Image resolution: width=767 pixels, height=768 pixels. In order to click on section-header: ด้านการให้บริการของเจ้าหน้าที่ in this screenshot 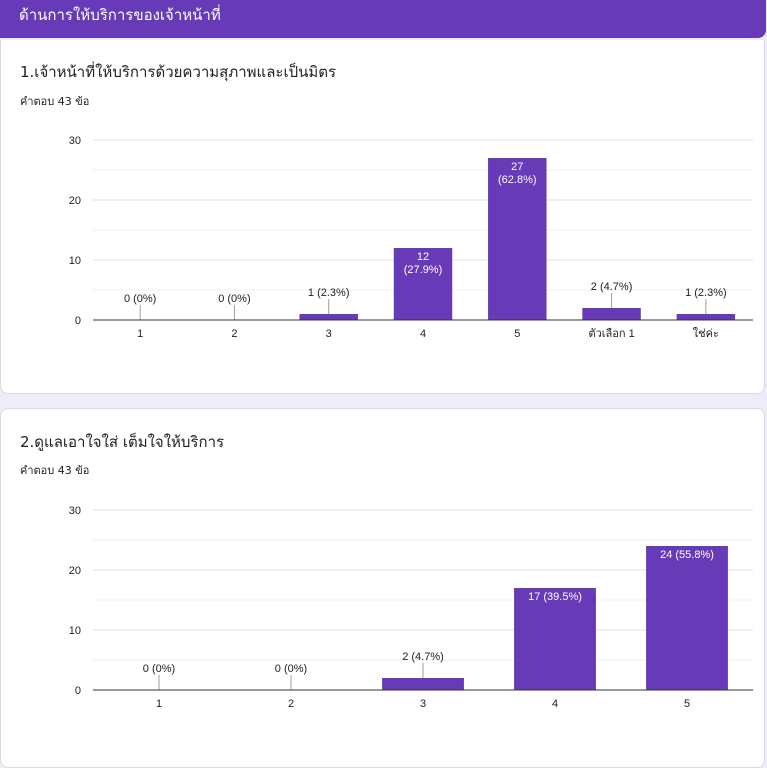, I will do `click(383, 19)`.